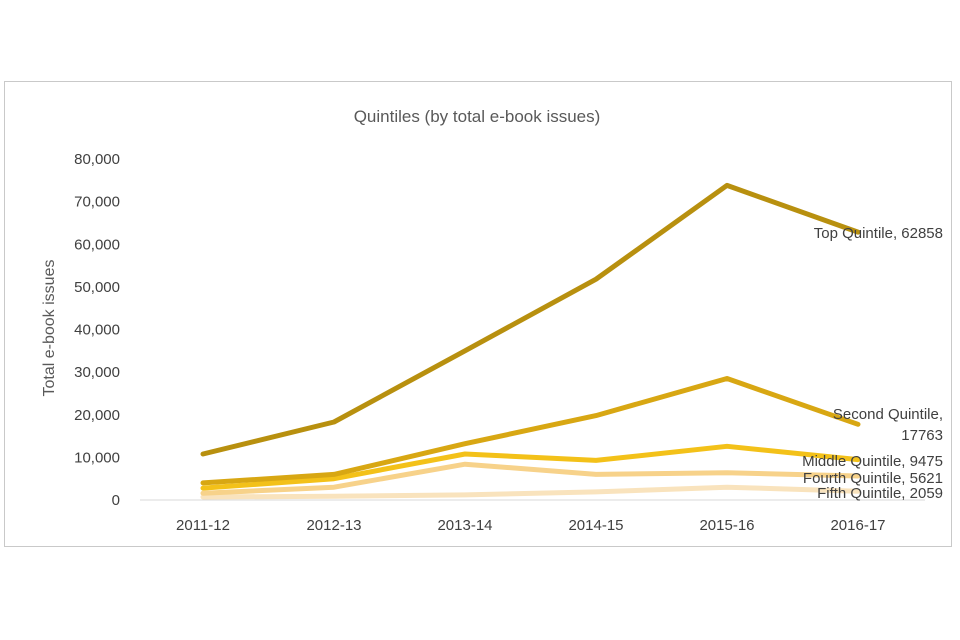 The width and height of the screenshot is (960, 640). What do you see at coordinates (97, 457) in the screenshot?
I see `y-tick-label: 10,000` at bounding box center [97, 457].